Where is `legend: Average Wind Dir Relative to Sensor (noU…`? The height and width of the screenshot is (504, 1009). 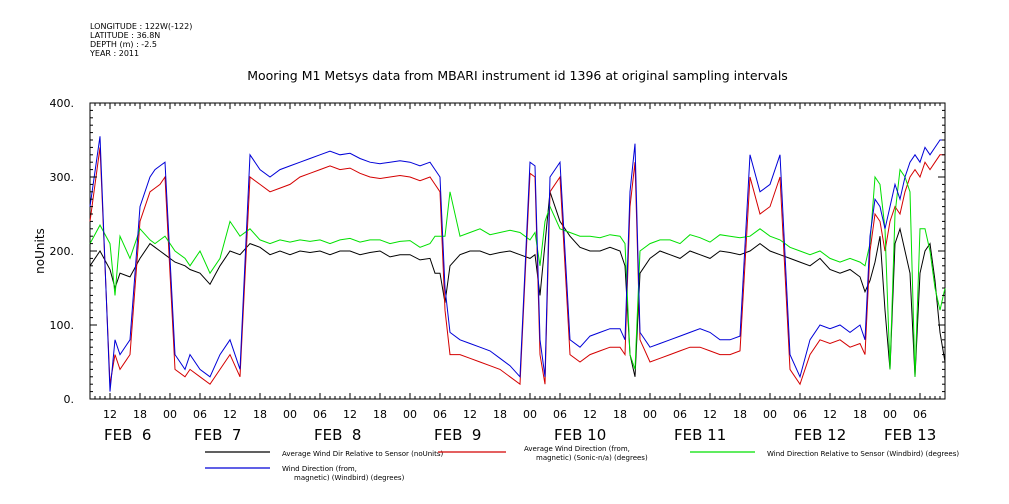 legend: Average Wind Dir Relative to Sensor (noU… is located at coordinates (582, 463).